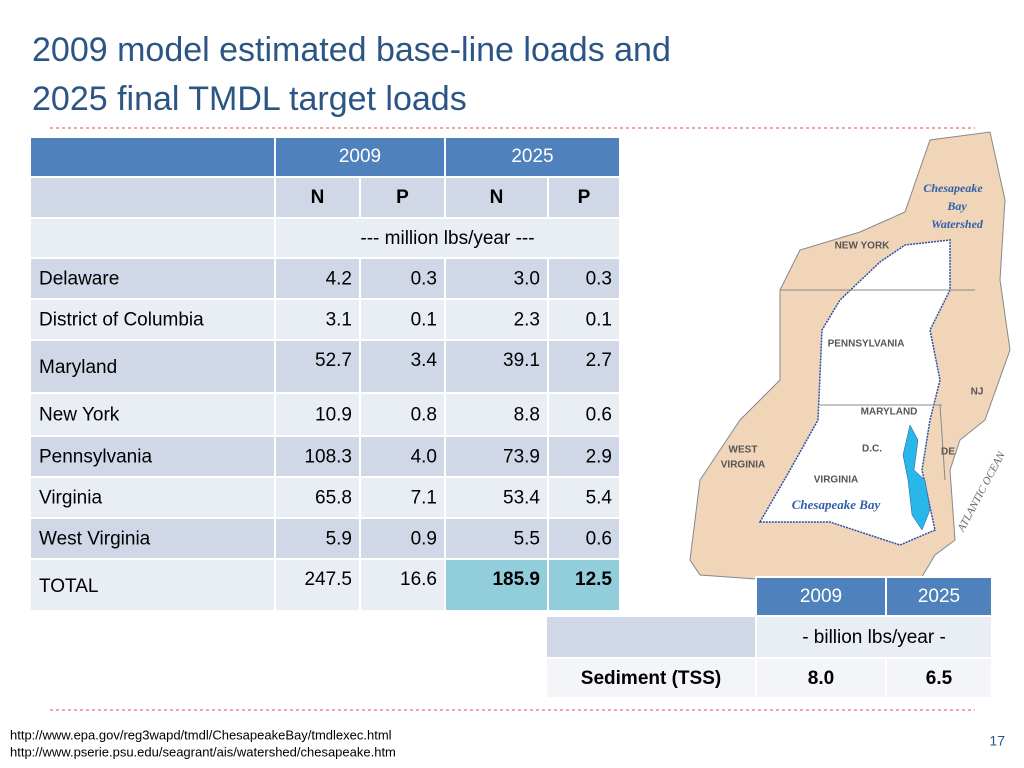  Describe the element at coordinates (836, 504) in the screenshot. I see `map-label: Chesapeake Bay` at that location.